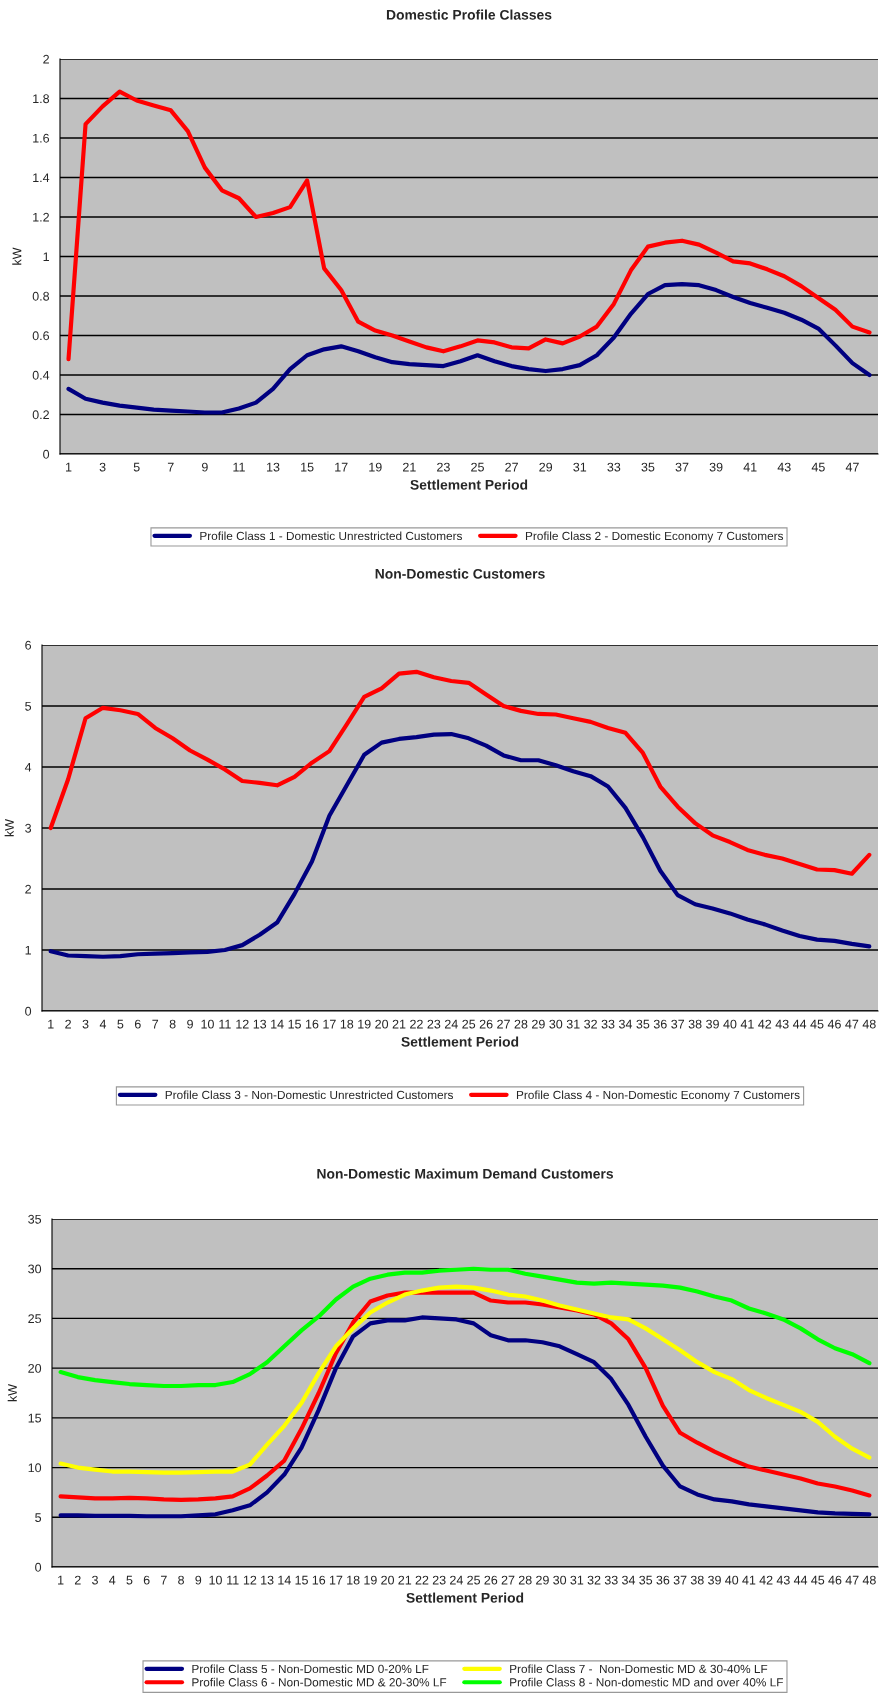 The image size is (883, 1695). What do you see at coordinates (525, 1580) in the screenshot?
I see `x-tick-label: 28` at bounding box center [525, 1580].